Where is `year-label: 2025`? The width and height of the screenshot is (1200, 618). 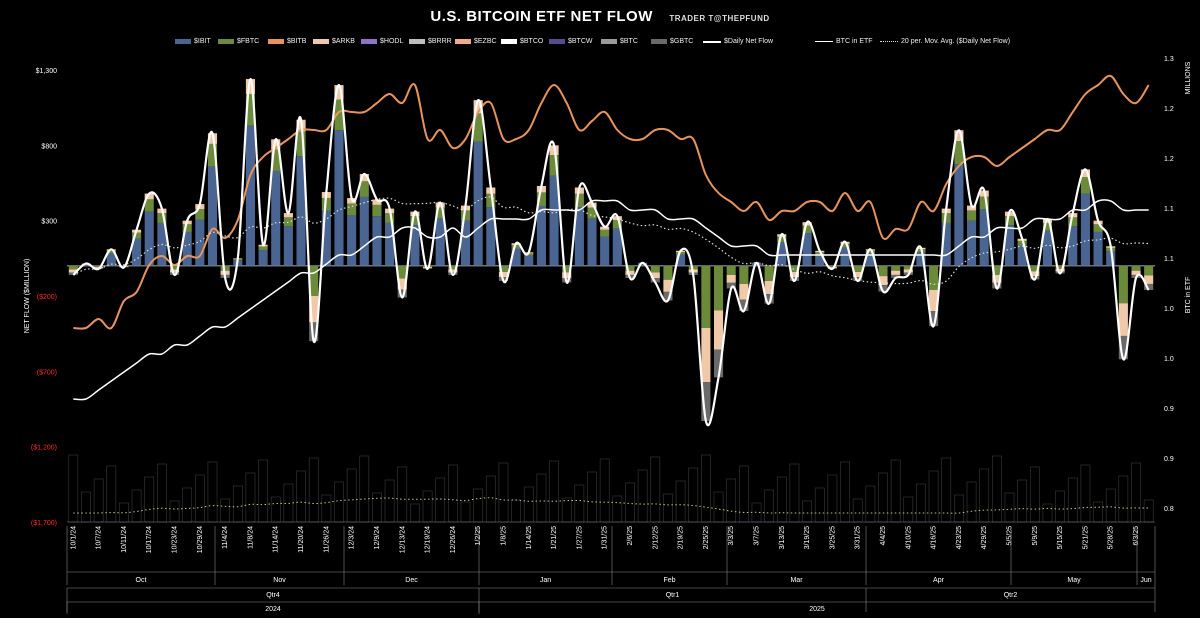
year-label: 2025 is located at coordinates (817, 609).